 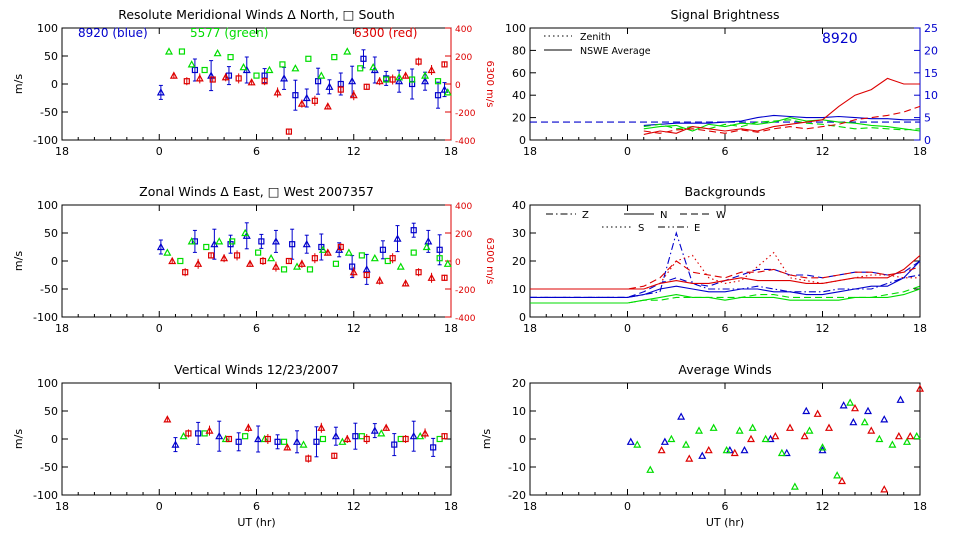 What do you see at coordinates (931, 73) in the screenshot?
I see `y2-tick-label: 15` at bounding box center [931, 73].